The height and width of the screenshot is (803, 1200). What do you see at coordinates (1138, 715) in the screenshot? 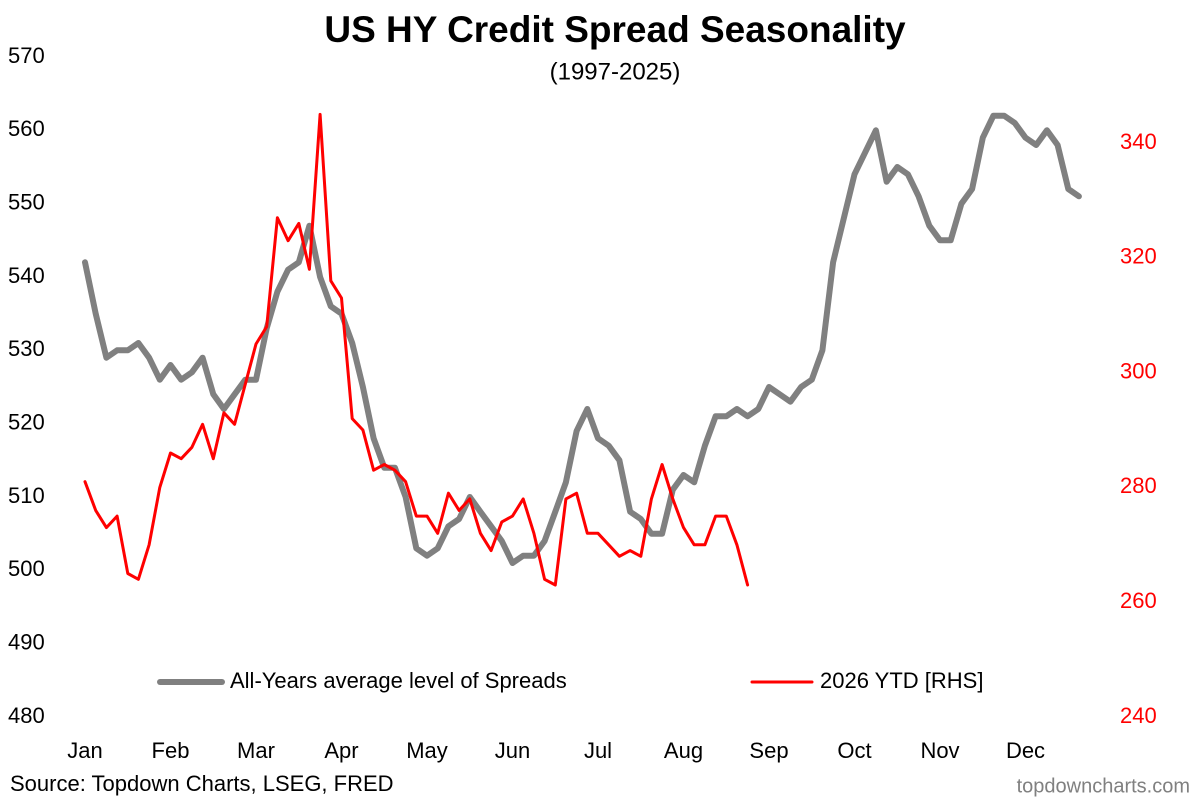
I see `y2-tick-label: 240` at bounding box center [1138, 715].